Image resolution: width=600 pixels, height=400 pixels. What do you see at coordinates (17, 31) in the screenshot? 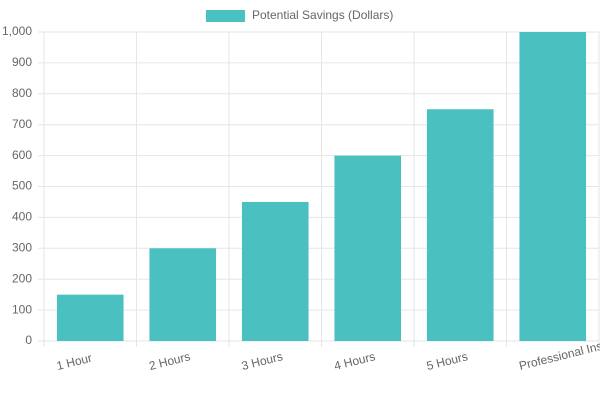
I see `y-tick-label: 1,000` at bounding box center [17, 31].